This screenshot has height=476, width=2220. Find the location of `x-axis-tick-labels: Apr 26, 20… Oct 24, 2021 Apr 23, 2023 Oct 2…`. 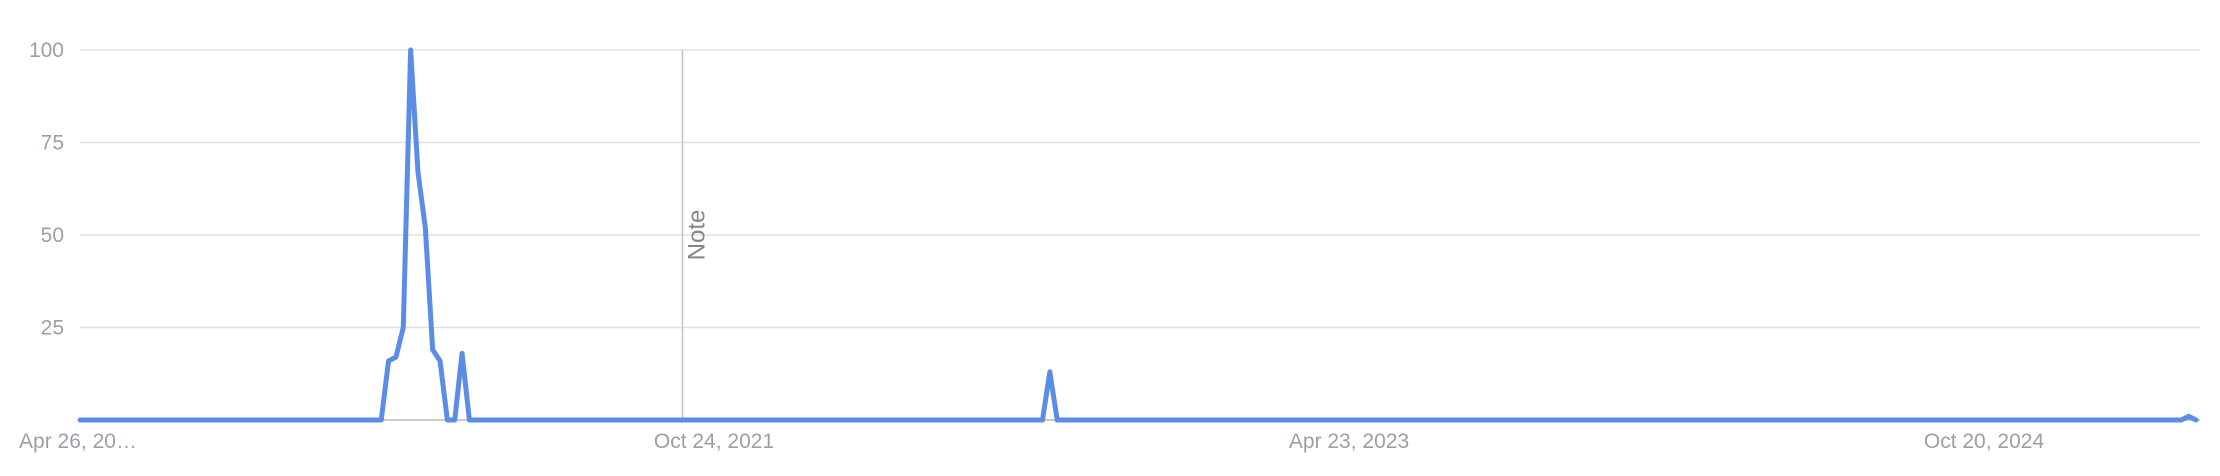

x-axis-tick-labels: Apr 26, 20… Oct 24, 2021 Apr 23, 2023 Oct 2… is located at coordinates (1031, 441).